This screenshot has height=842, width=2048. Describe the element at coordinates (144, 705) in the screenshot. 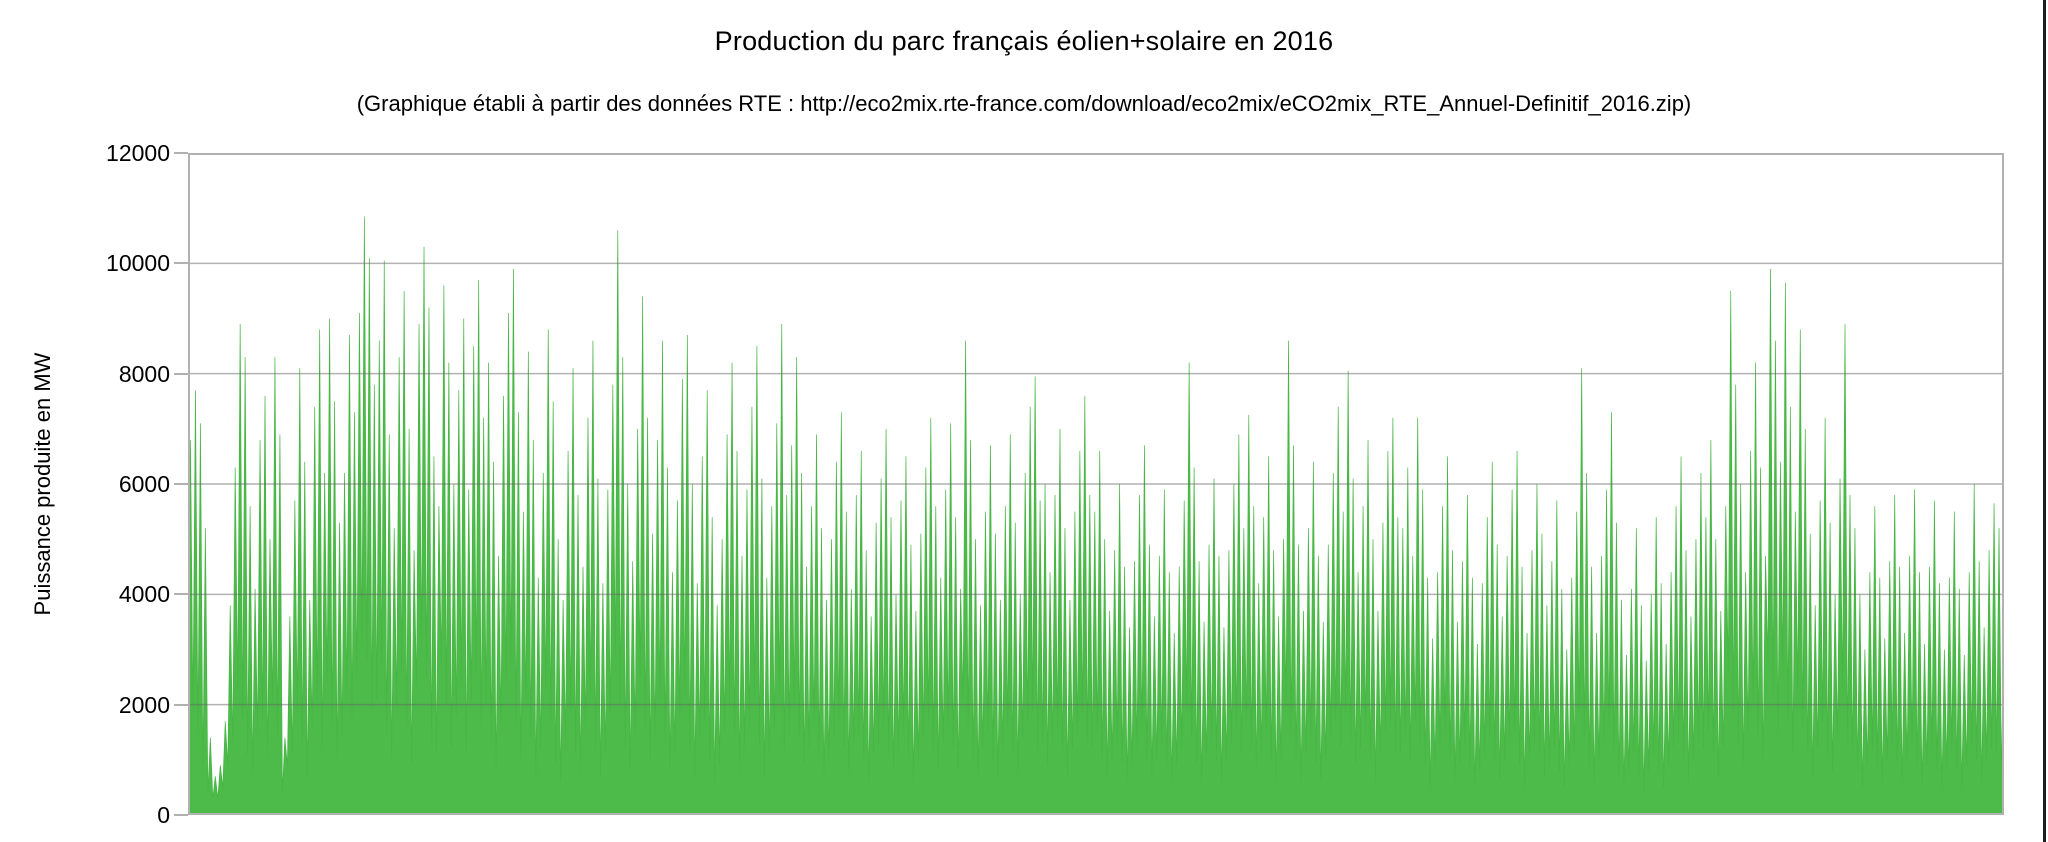

I see `y-tick-label: 2000` at that location.